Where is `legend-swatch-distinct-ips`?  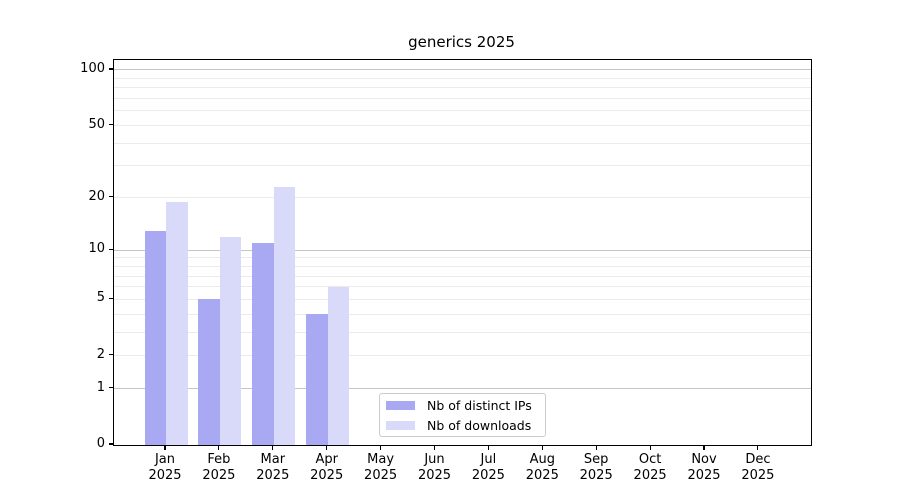 legend-swatch-distinct-ips is located at coordinates (400, 405).